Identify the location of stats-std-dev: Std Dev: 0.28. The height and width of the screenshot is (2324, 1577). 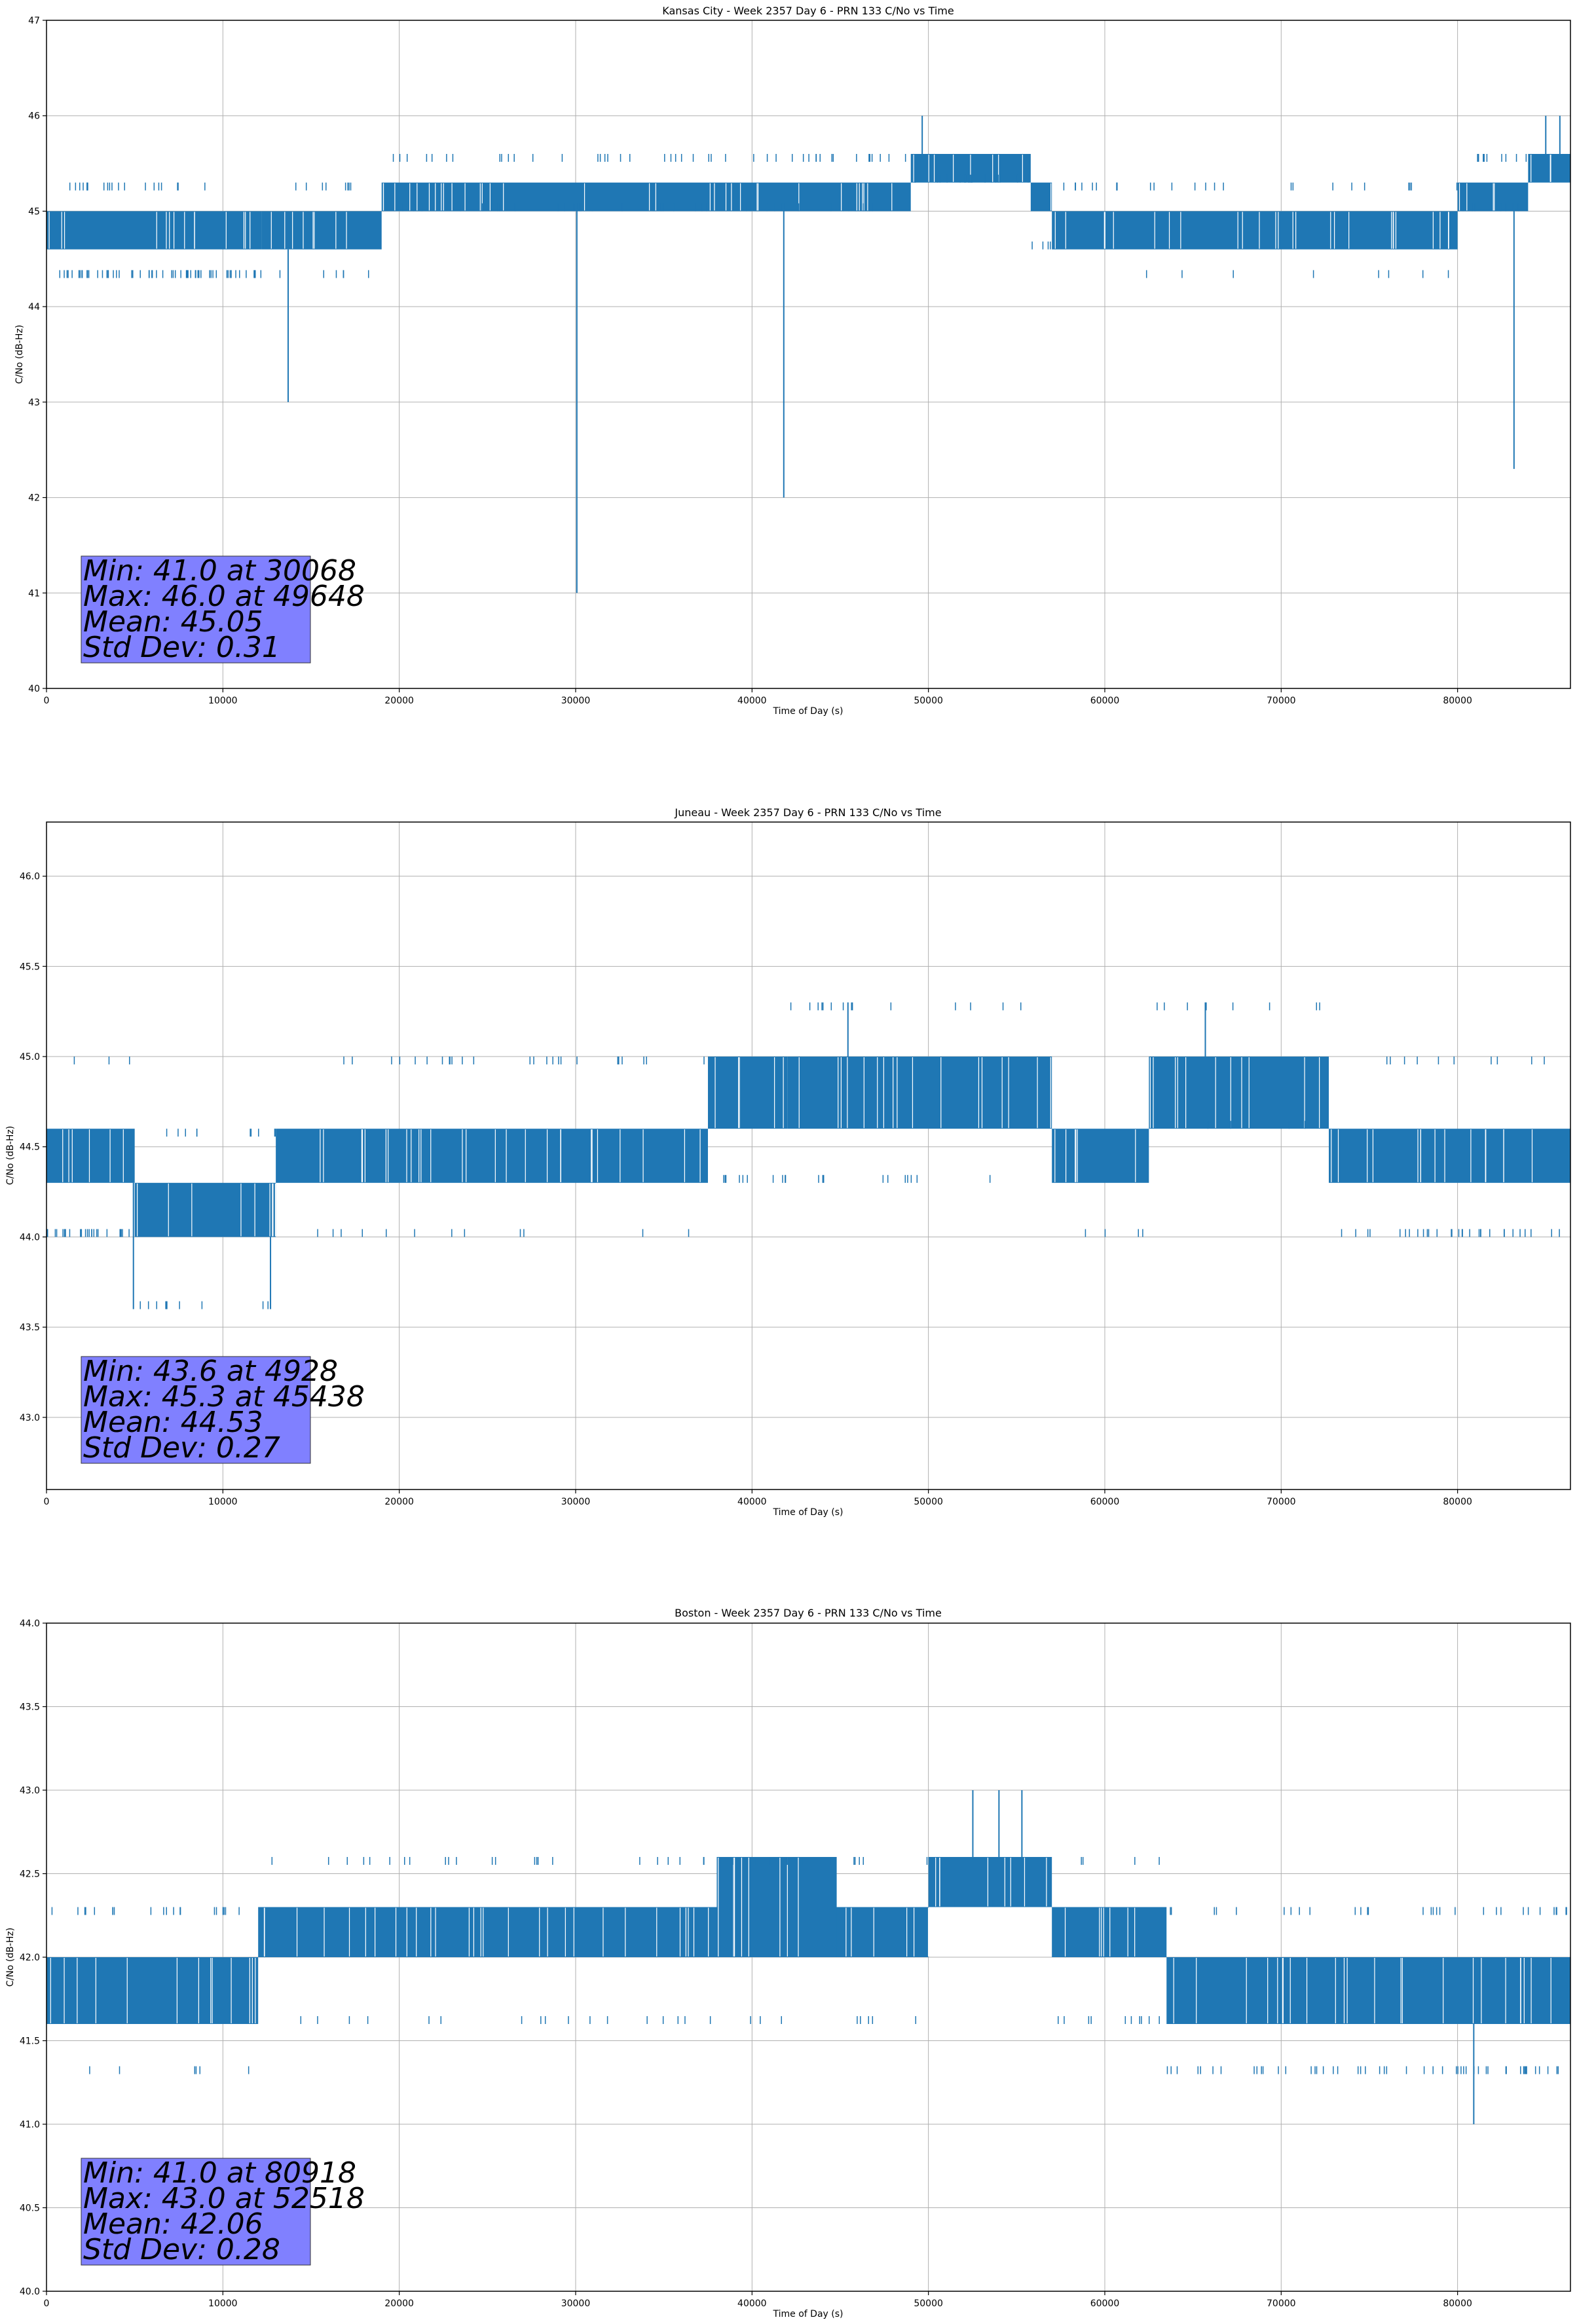
(181, 2249).